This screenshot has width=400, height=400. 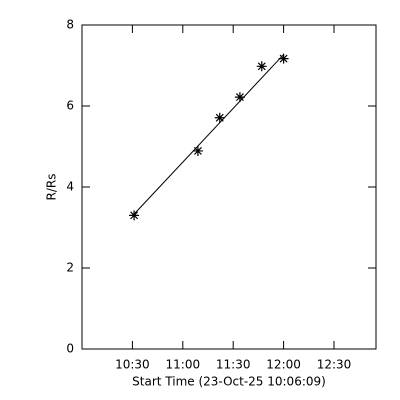 I want to click on x-tick-label: 12:30, so click(x=334, y=365).